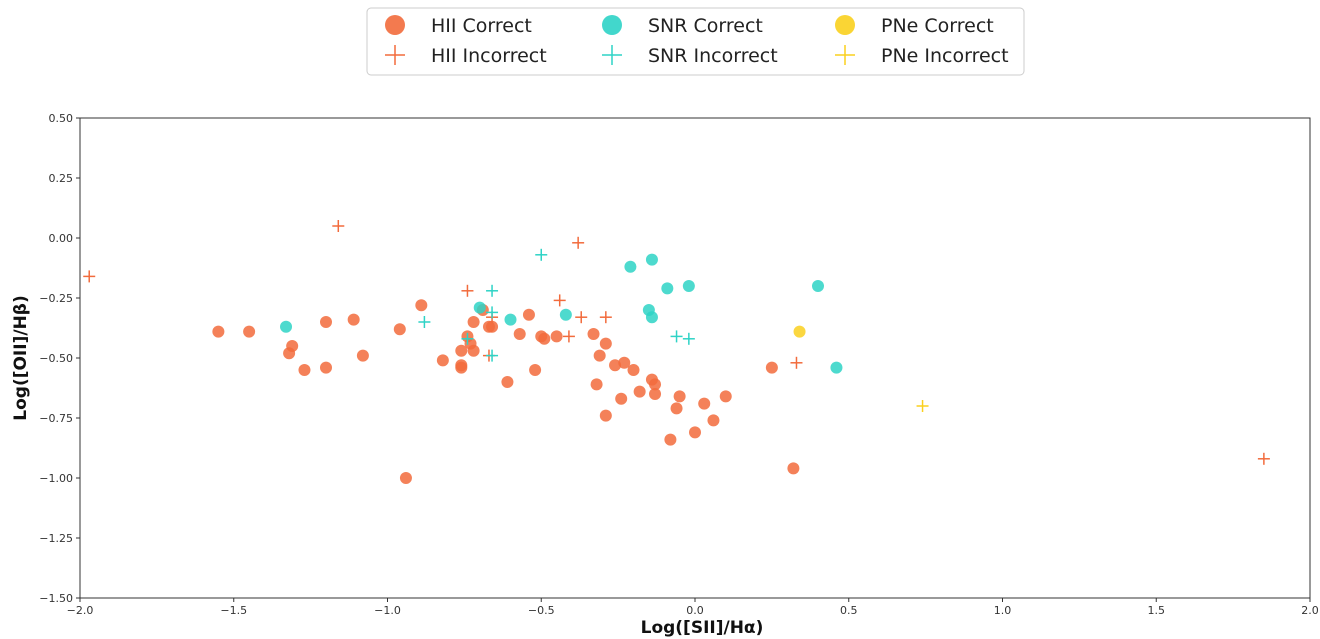 Image resolution: width=1320 pixels, height=639 pixels. I want to click on y-tick-label: −0.50, so click(56, 358).